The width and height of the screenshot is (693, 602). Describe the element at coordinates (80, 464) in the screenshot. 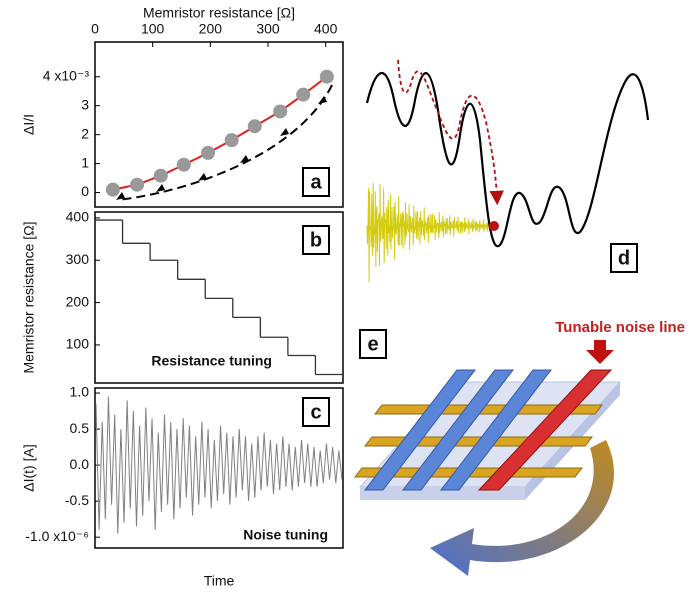

I see `y-tick-label: 0.0` at that location.